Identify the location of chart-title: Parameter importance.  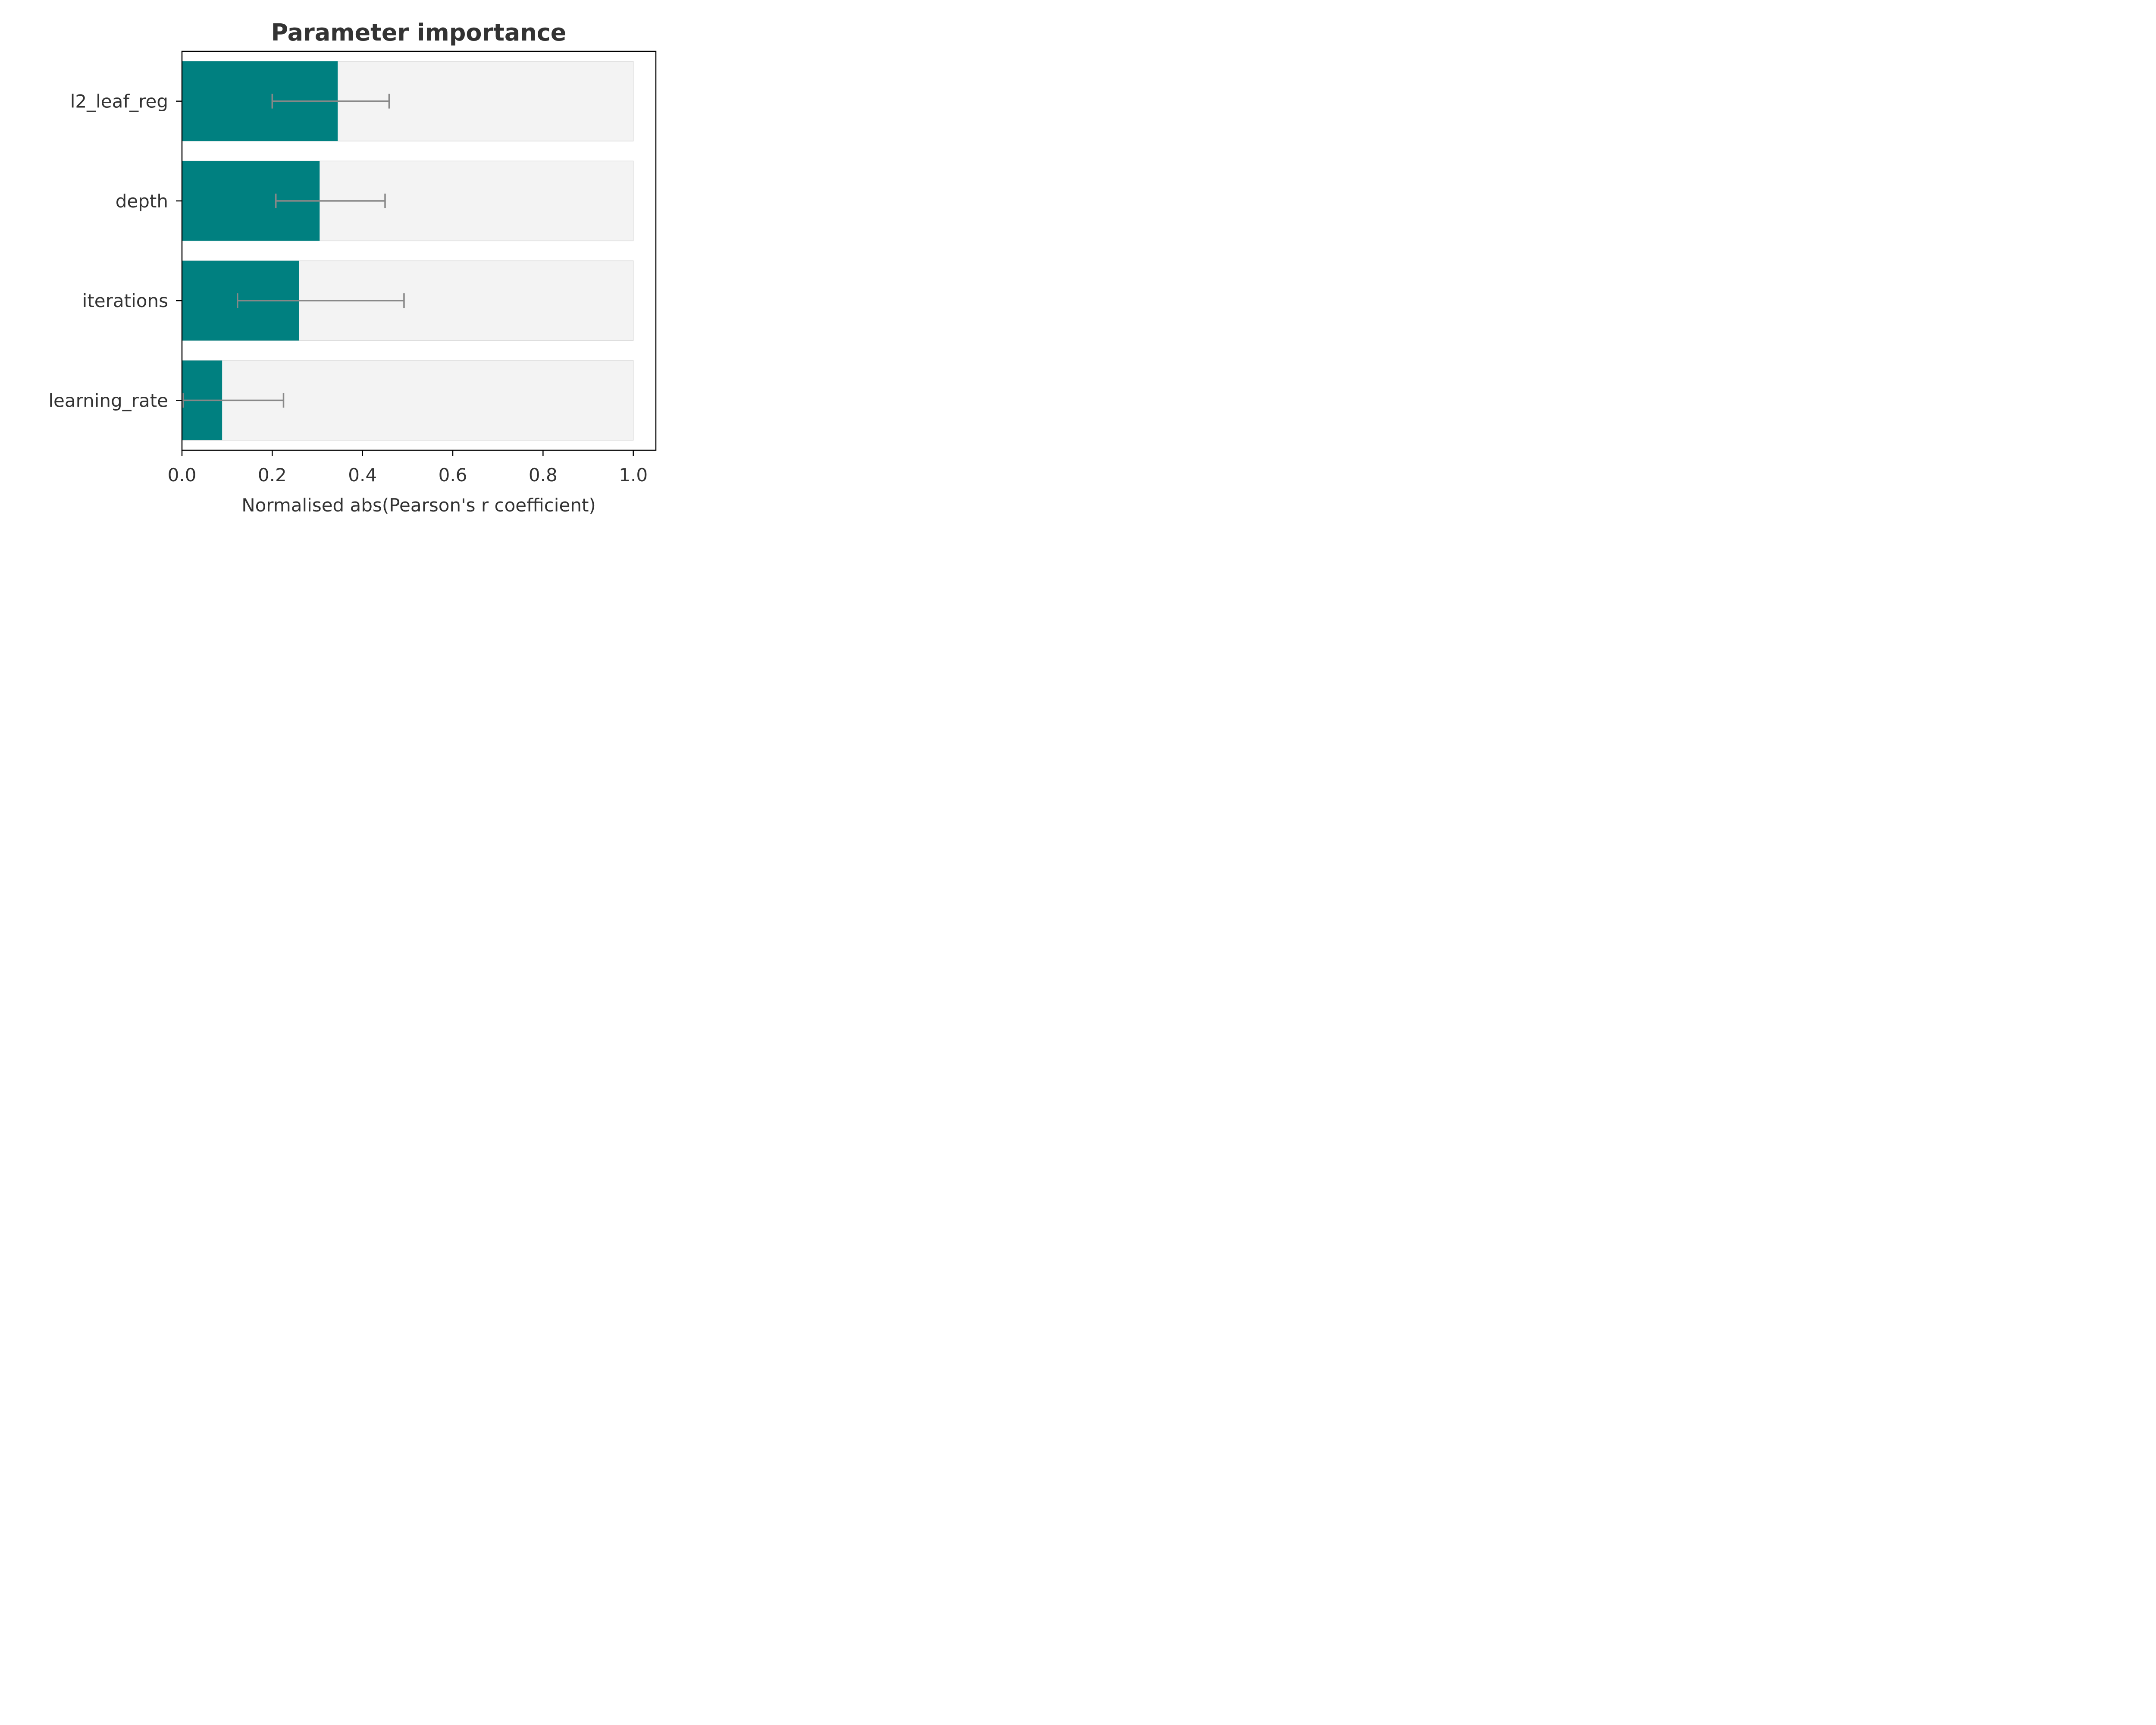
(419, 33).